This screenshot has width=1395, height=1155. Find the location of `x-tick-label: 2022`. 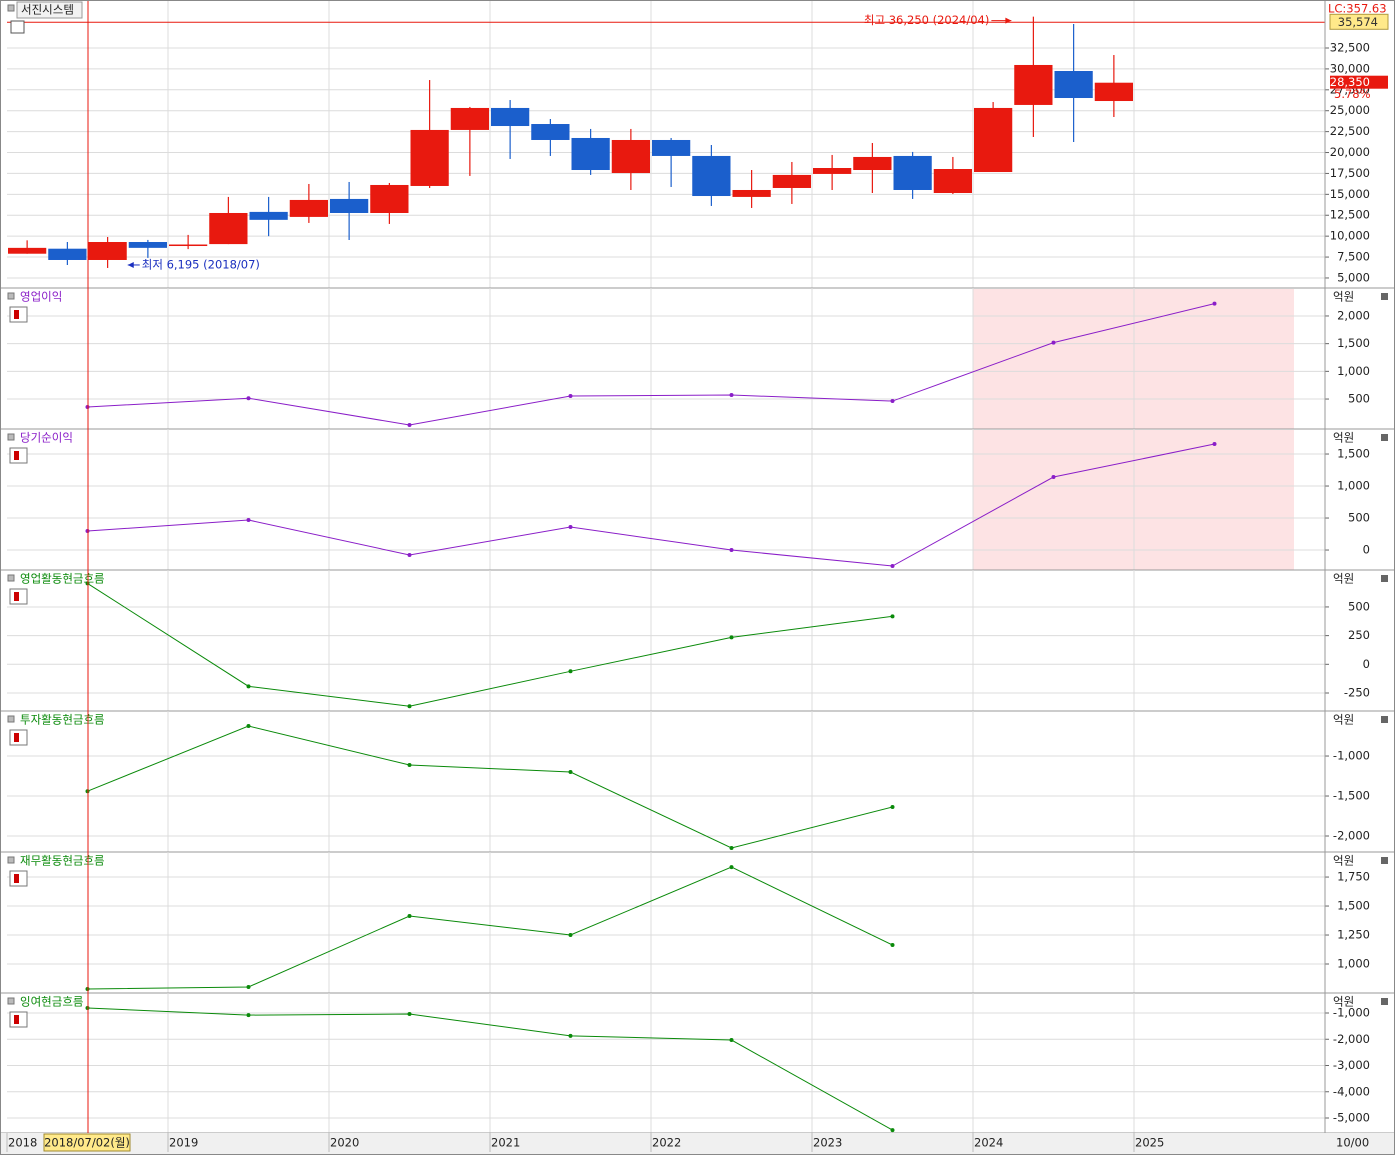

x-tick-label: 2022 is located at coordinates (666, 1143).